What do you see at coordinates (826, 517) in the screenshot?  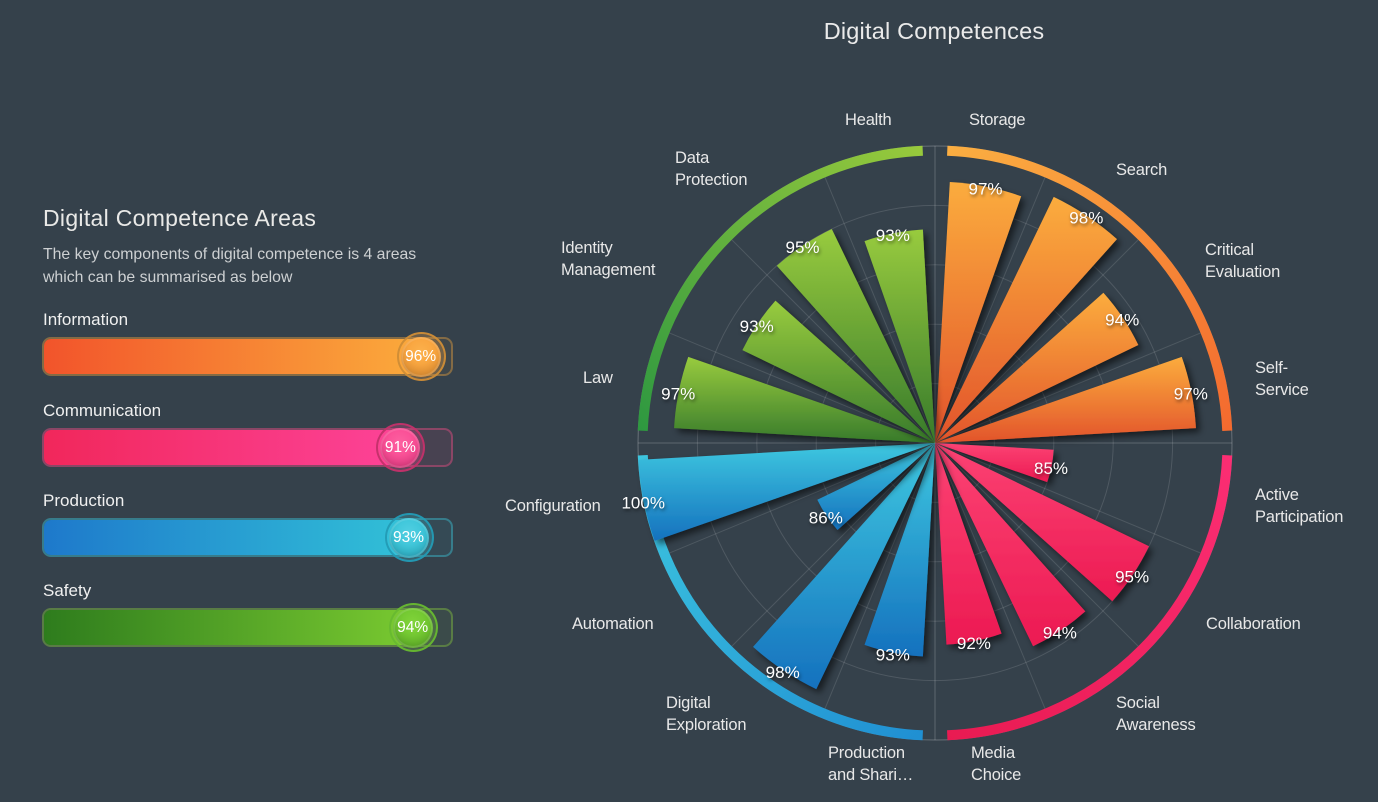 I see `svg-text: 86%` at bounding box center [826, 517].